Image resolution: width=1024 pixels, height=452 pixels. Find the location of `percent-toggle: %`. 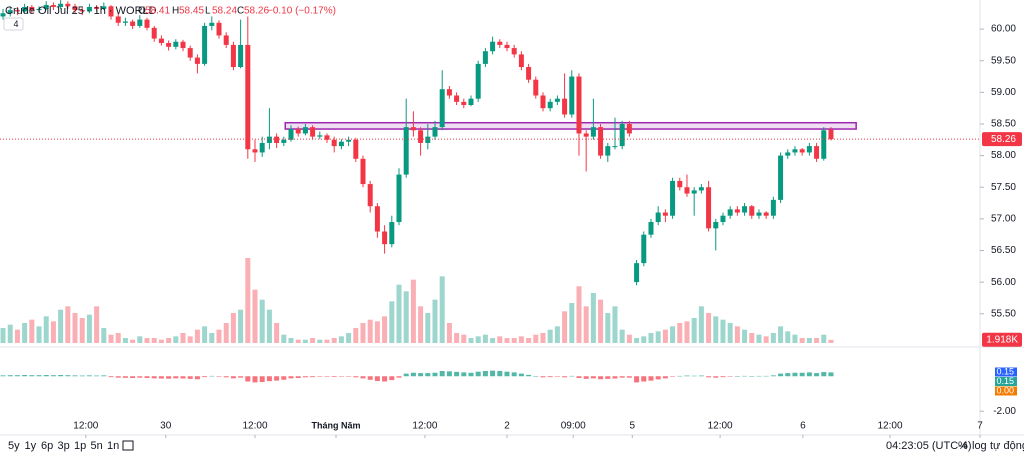

percent-toggle: % is located at coordinates (963, 446).